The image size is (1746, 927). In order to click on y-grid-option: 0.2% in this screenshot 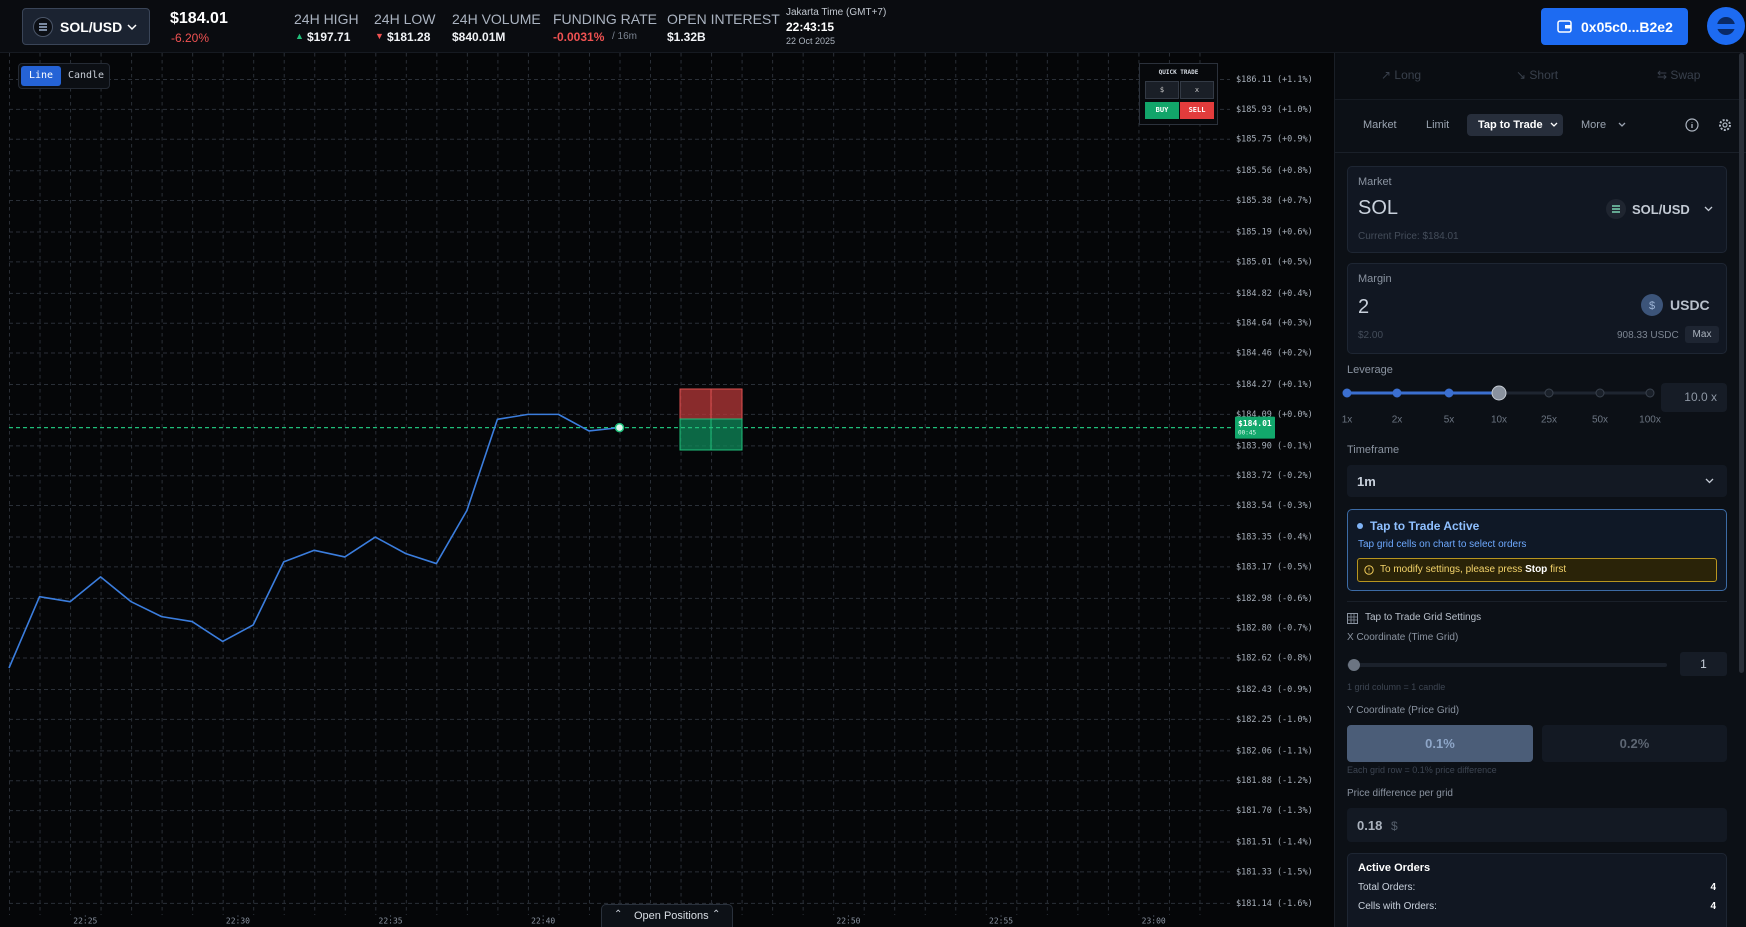, I will do `click(1634, 743)`.